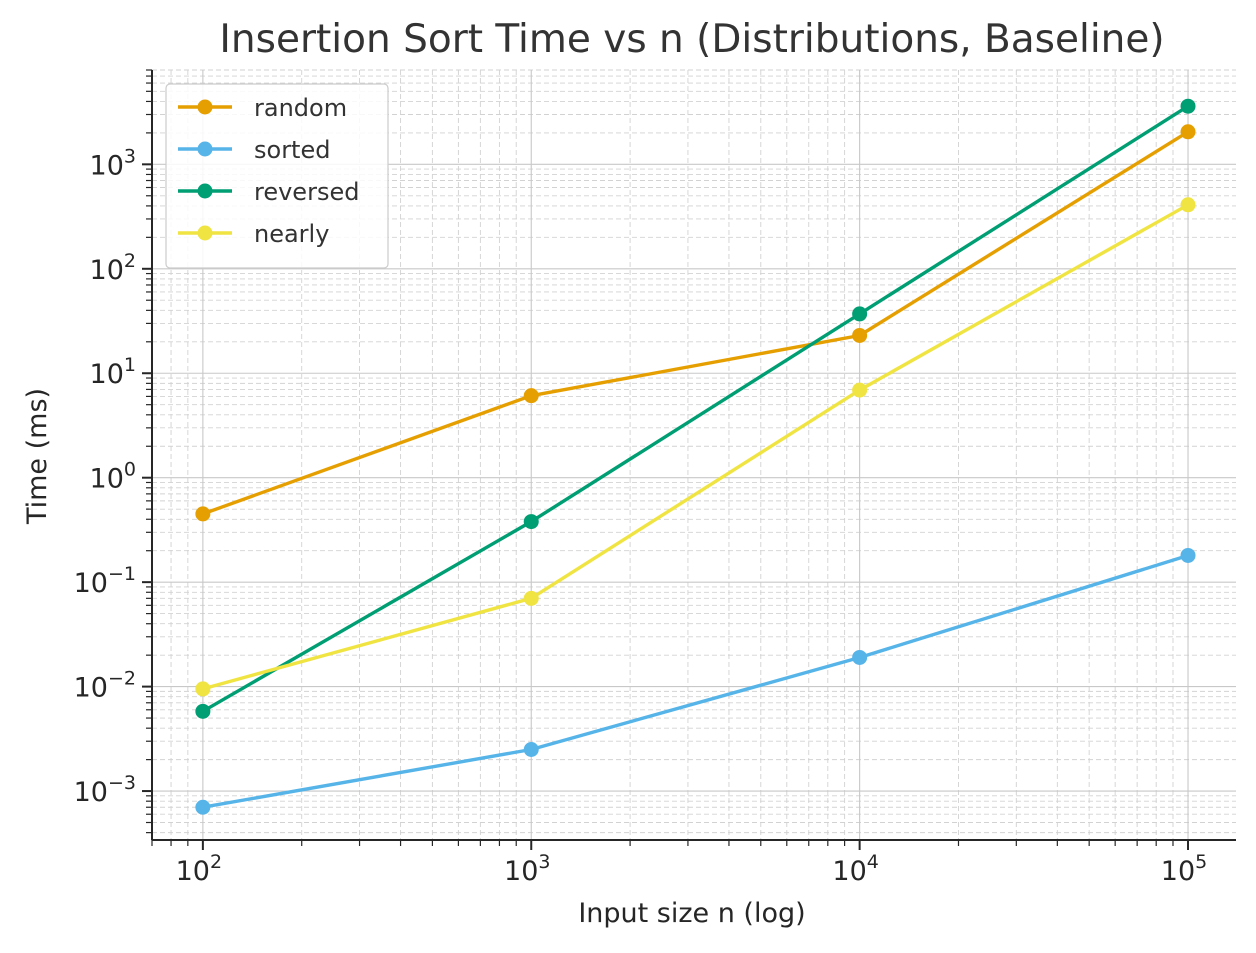 The width and height of the screenshot is (1256, 953). I want to click on y-tick-label: 10⁻¹, so click(105, 581).